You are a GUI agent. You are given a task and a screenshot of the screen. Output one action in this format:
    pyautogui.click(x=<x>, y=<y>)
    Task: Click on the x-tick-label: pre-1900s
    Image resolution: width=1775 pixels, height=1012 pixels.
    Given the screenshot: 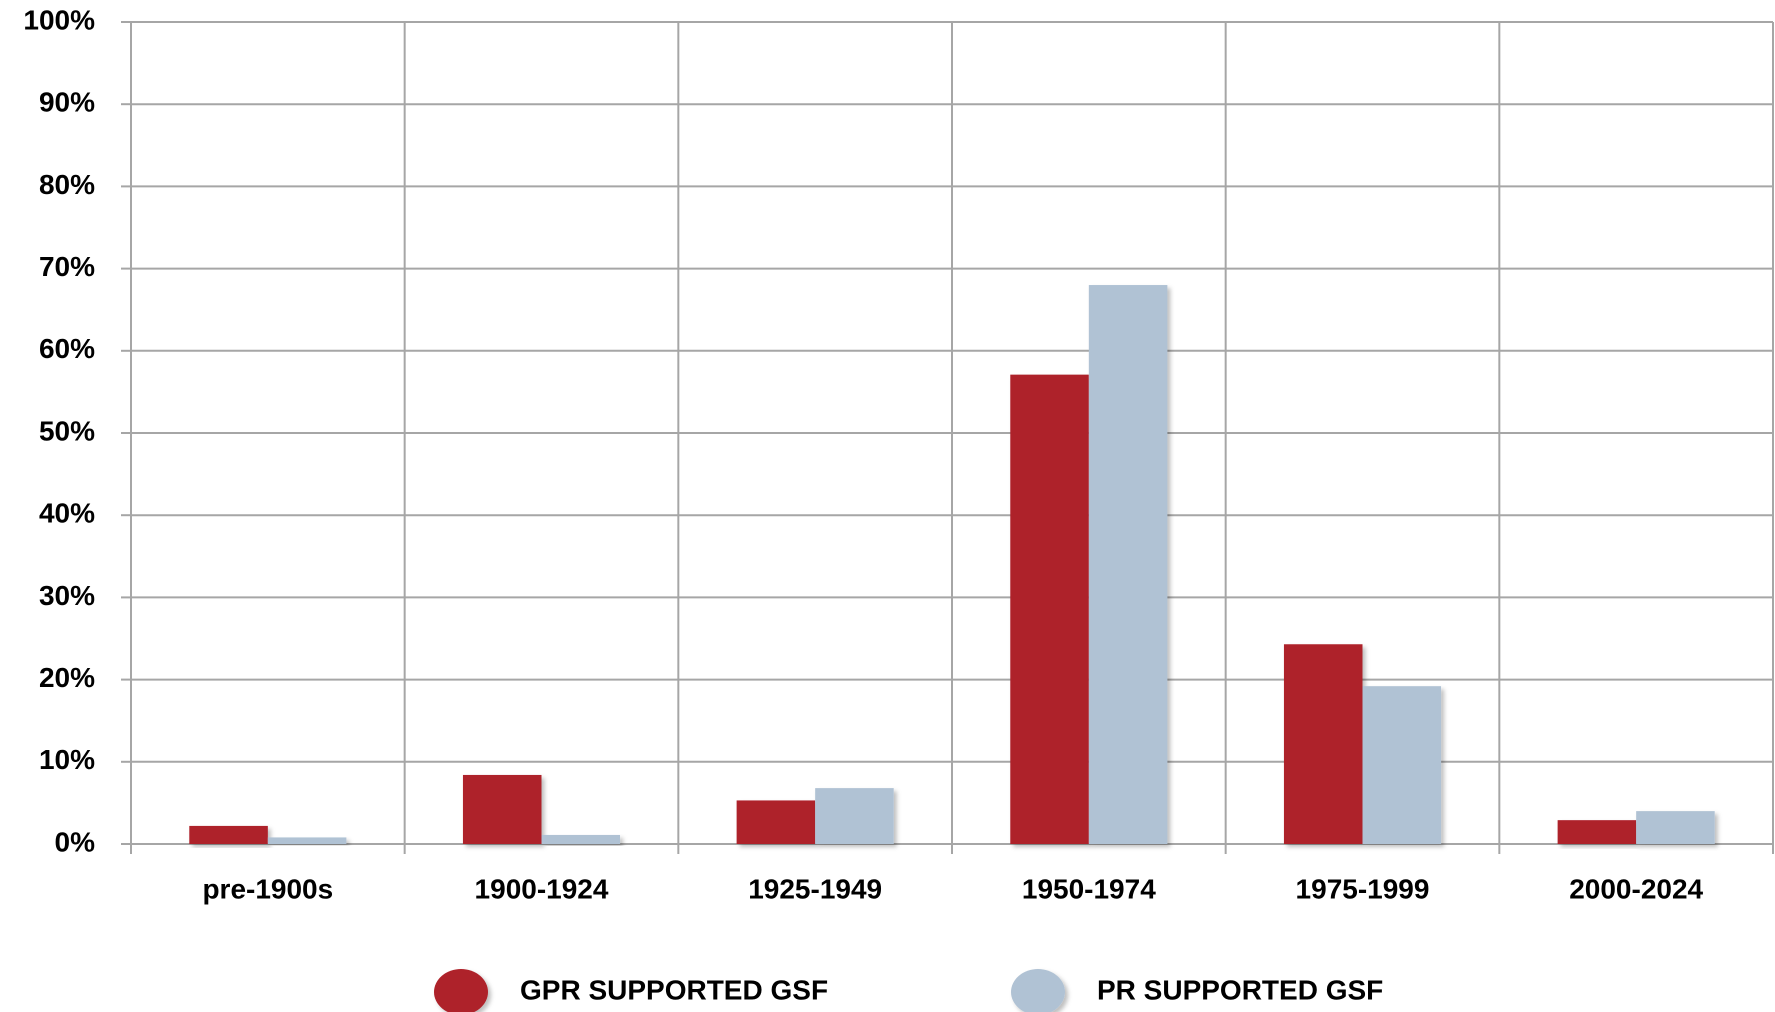 What is the action you would take?
    pyautogui.click(x=267, y=888)
    